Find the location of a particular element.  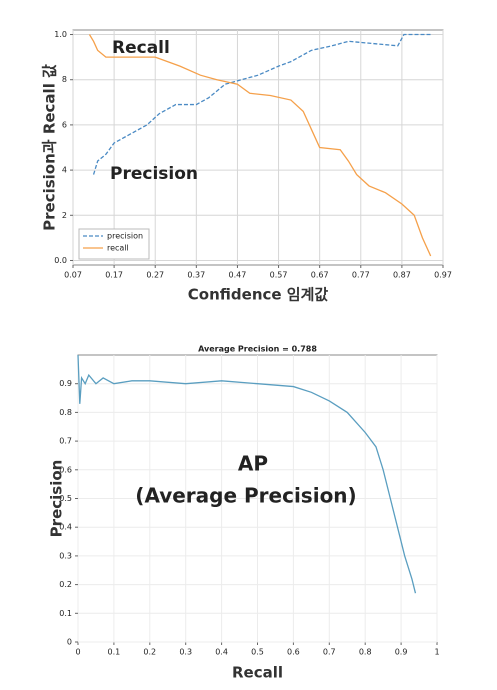

y-tick-label: 0.6 is located at coordinates (65, 469).